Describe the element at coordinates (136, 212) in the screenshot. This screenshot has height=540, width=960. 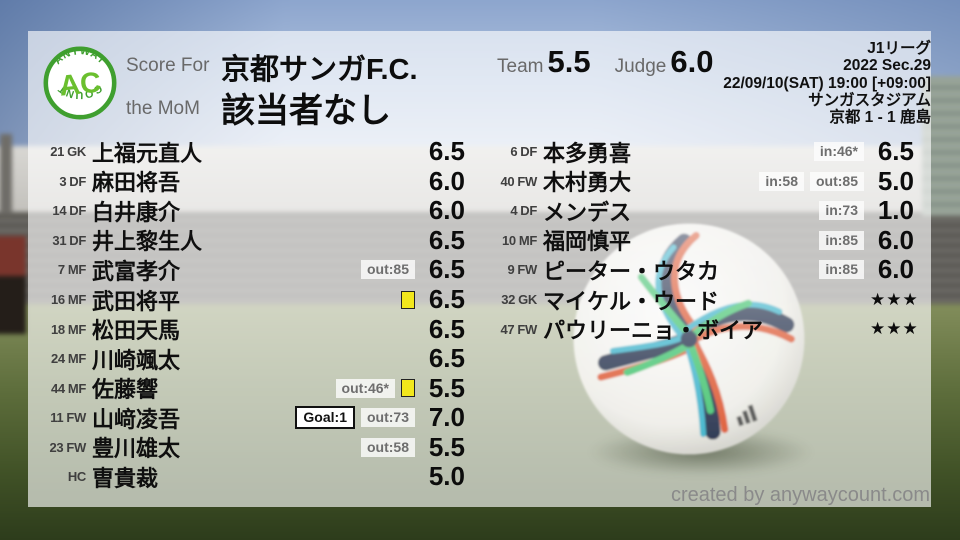
I see `player-name: 白井康介` at that location.